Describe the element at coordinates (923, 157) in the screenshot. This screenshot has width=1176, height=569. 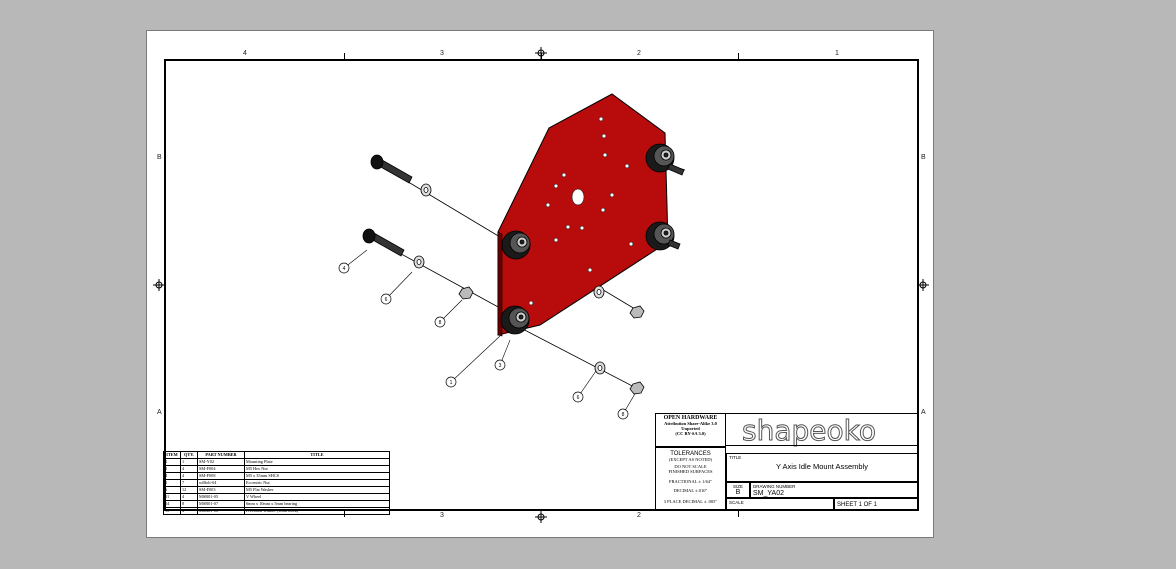
I see `zone-label-right: B` at that location.